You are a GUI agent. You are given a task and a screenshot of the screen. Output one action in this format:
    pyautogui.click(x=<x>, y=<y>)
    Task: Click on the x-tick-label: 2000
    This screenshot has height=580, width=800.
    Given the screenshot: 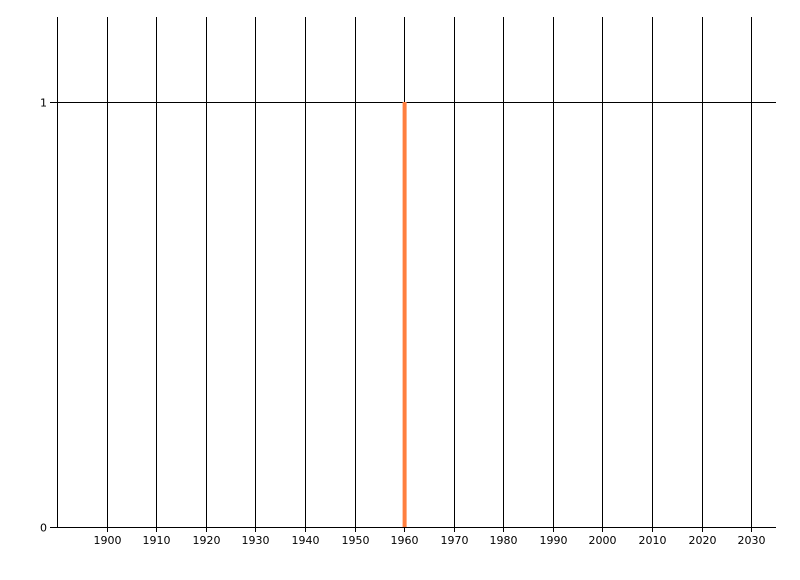 What is the action you would take?
    pyautogui.click(x=603, y=540)
    